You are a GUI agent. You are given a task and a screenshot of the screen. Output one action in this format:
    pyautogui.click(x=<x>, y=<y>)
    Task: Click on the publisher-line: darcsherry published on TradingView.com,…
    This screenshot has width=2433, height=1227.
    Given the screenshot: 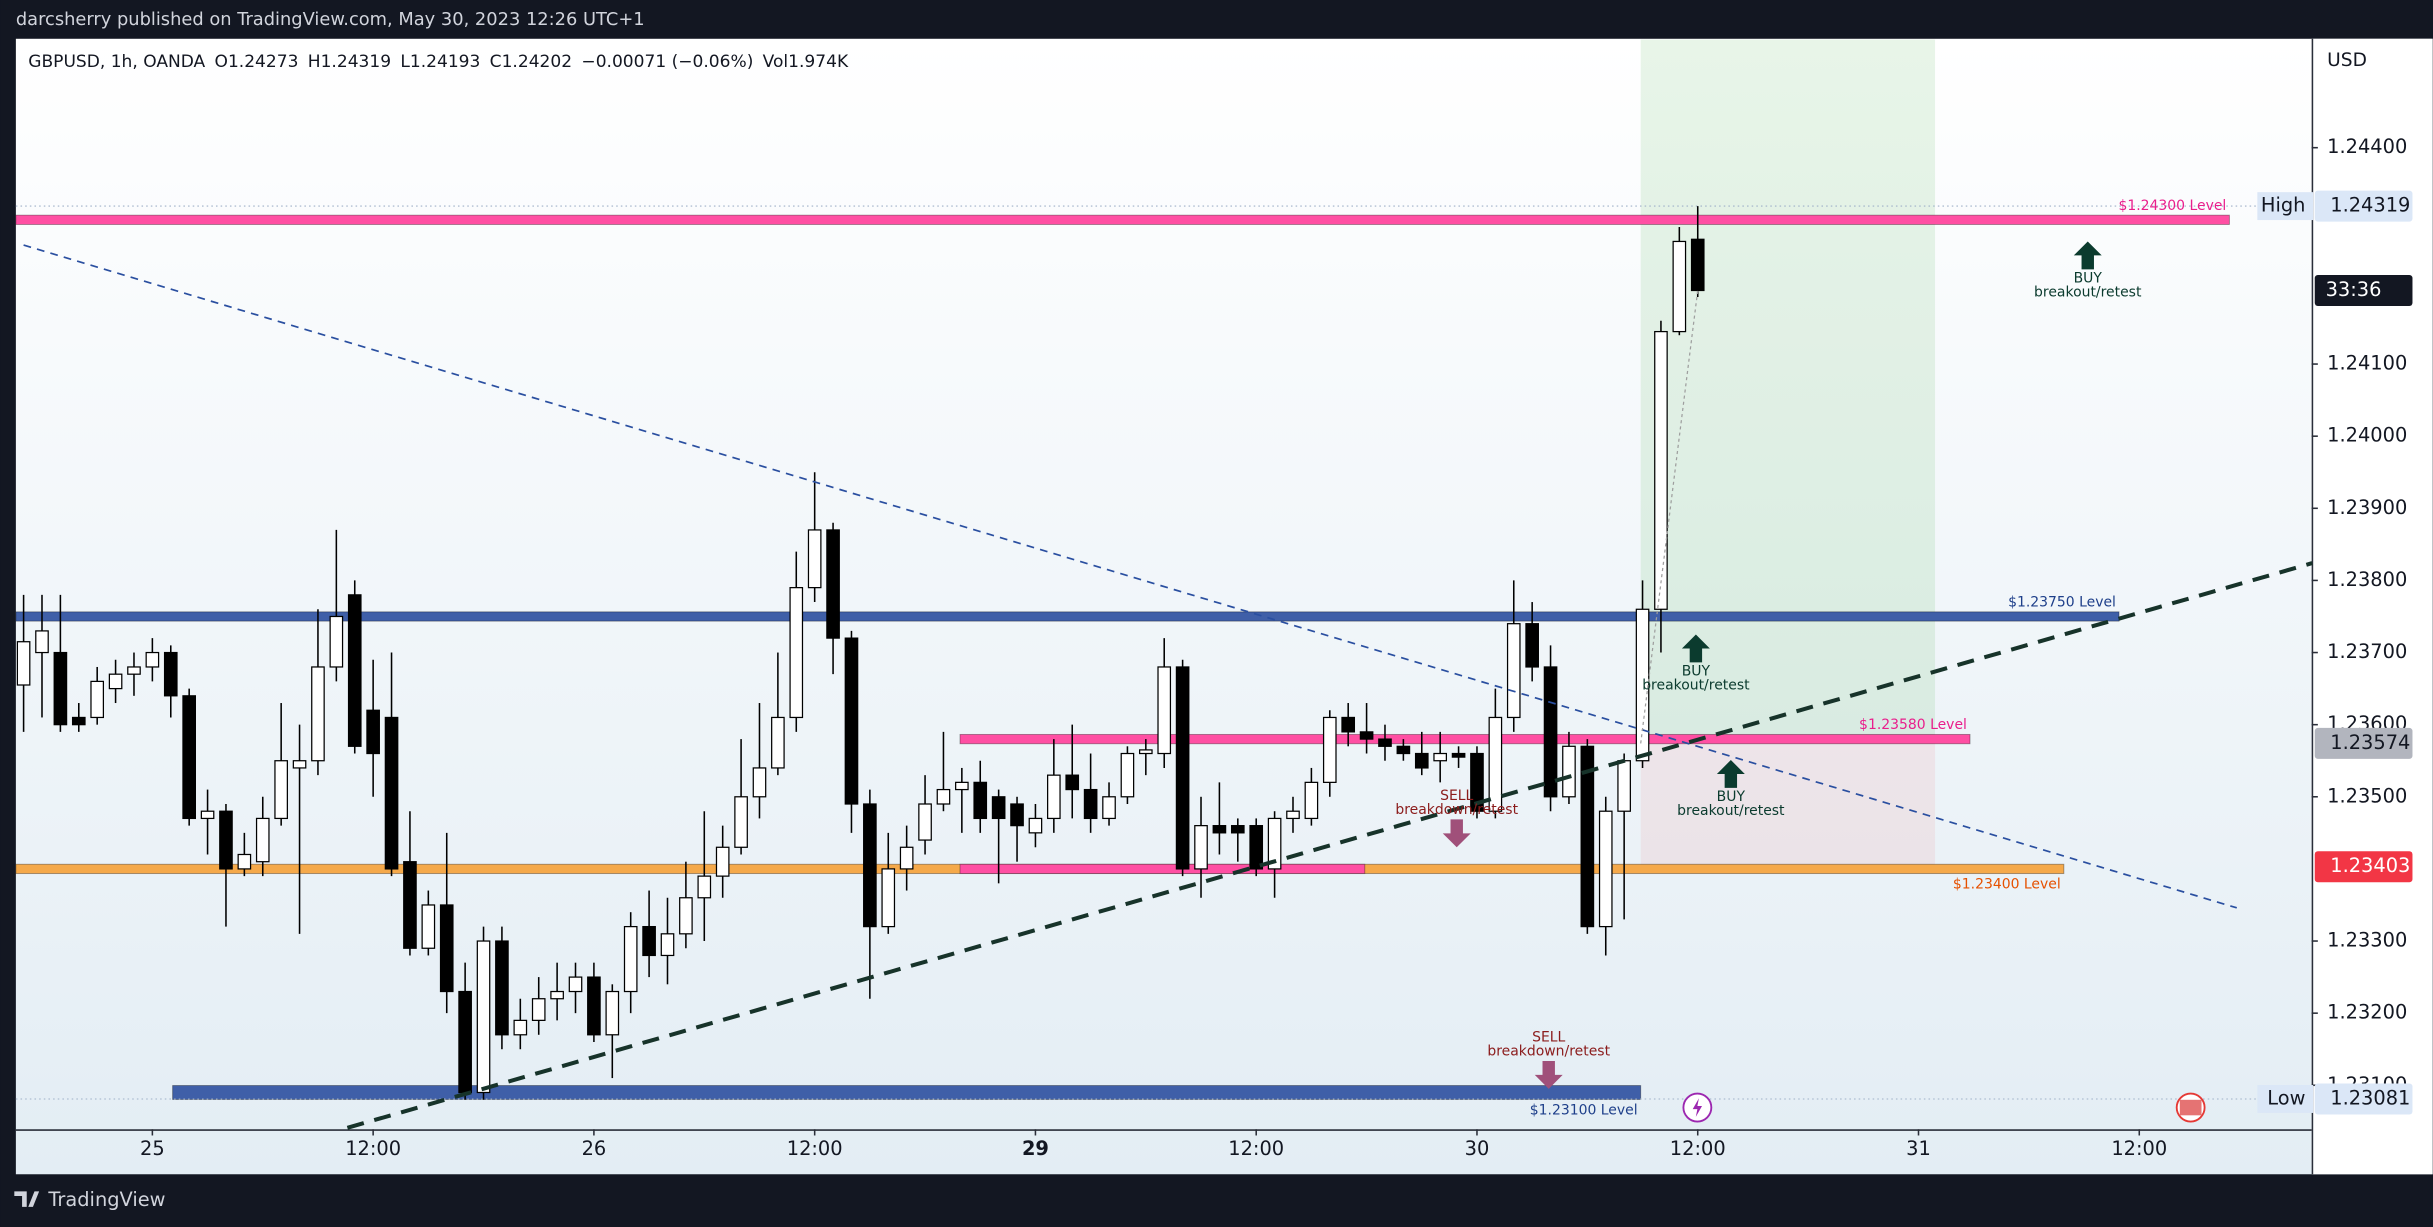 What is the action you would take?
    pyautogui.click(x=330, y=19)
    